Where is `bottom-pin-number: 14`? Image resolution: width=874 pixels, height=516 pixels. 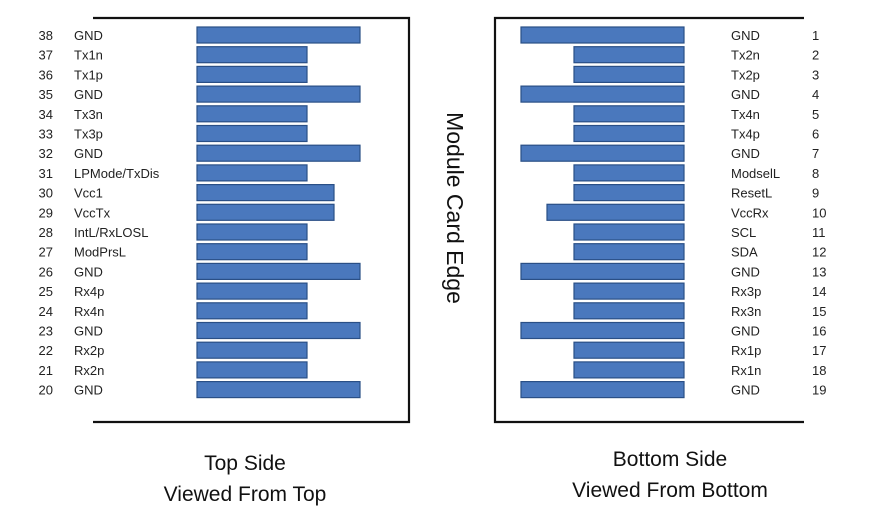 bottom-pin-number: 14 is located at coordinates (819, 291).